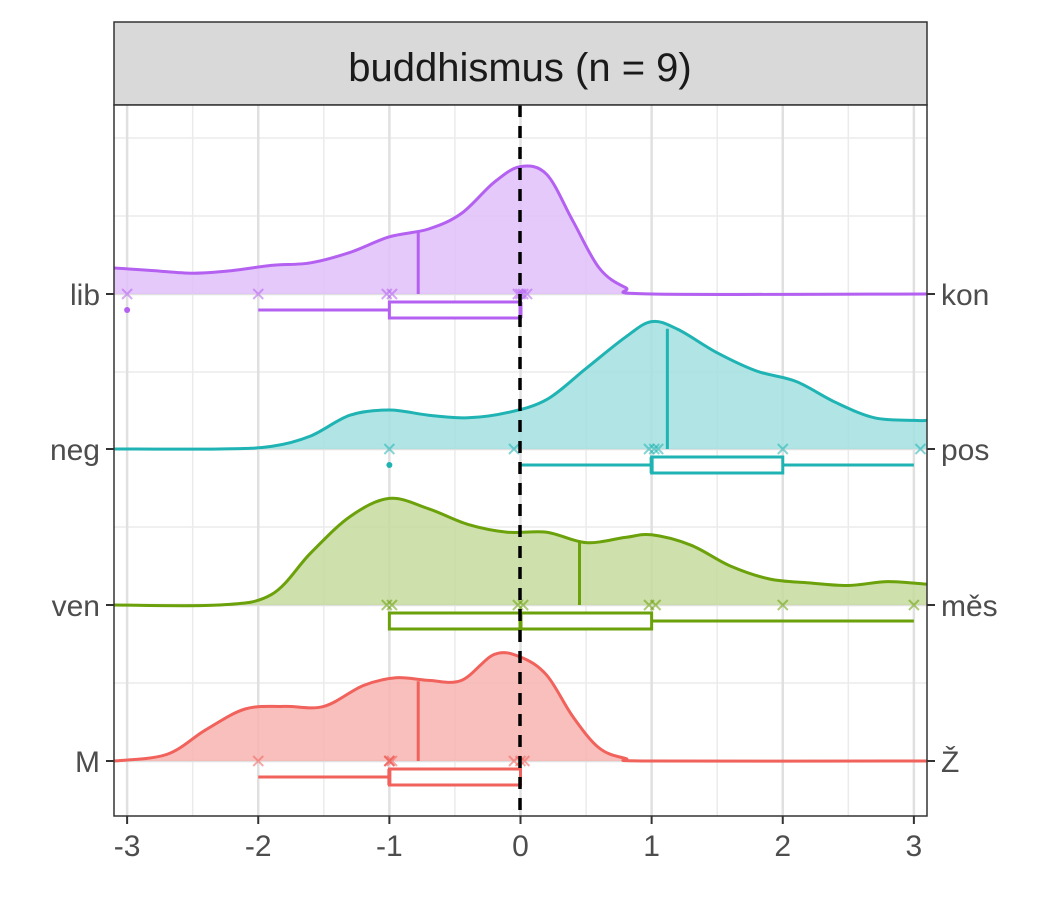 The height and width of the screenshot is (900, 1050). I want to click on y-tick-label-right: měs, so click(969, 606).